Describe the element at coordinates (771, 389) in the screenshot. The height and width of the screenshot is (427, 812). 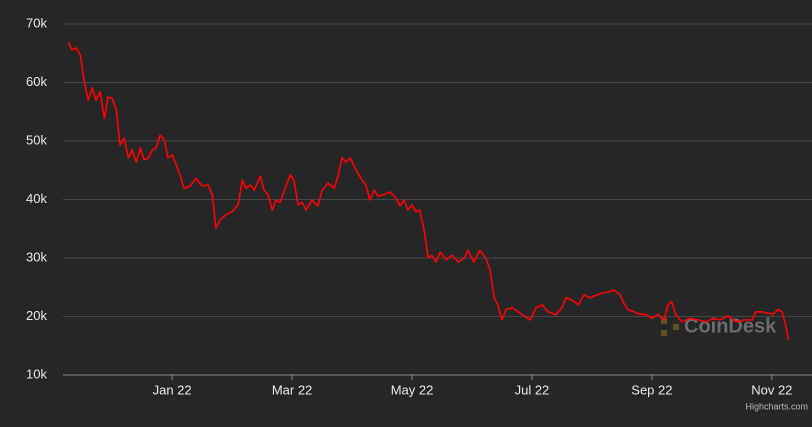
I see `x-tick-label: Nov 22` at that location.